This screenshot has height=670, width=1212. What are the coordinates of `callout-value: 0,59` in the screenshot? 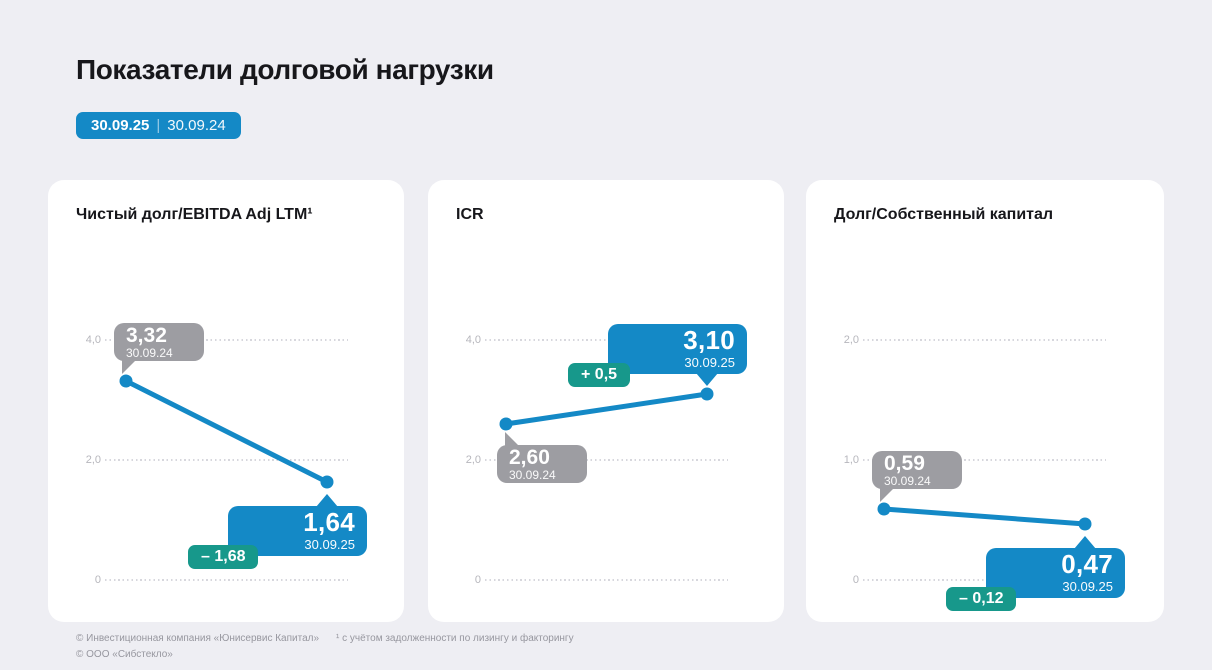 It's located at (904, 463).